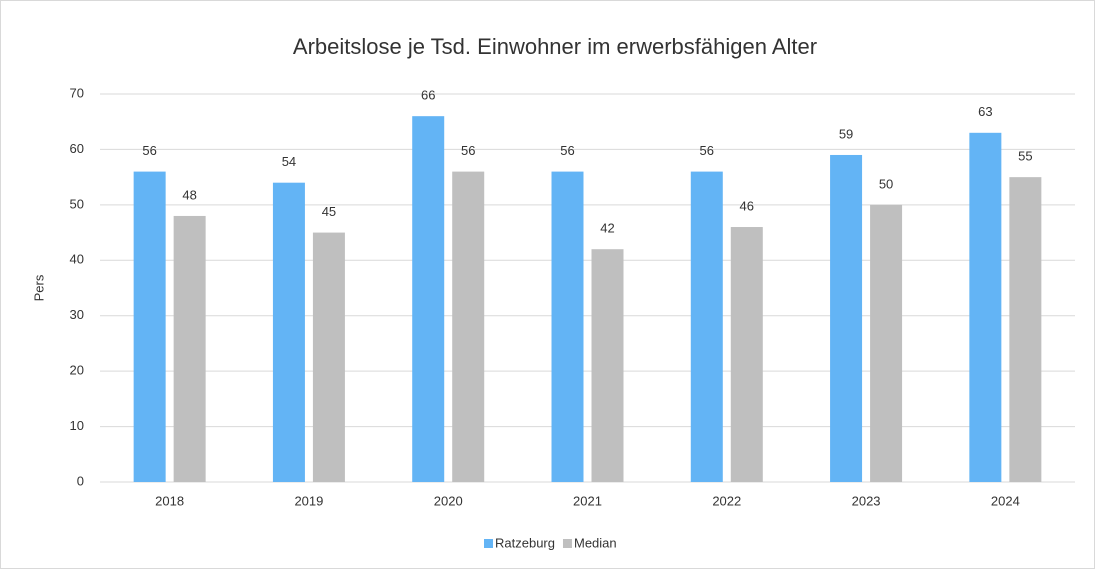 The width and height of the screenshot is (1095, 574). Describe the element at coordinates (77, 259) in the screenshot. I see `y-tick-label: 40` at that location.